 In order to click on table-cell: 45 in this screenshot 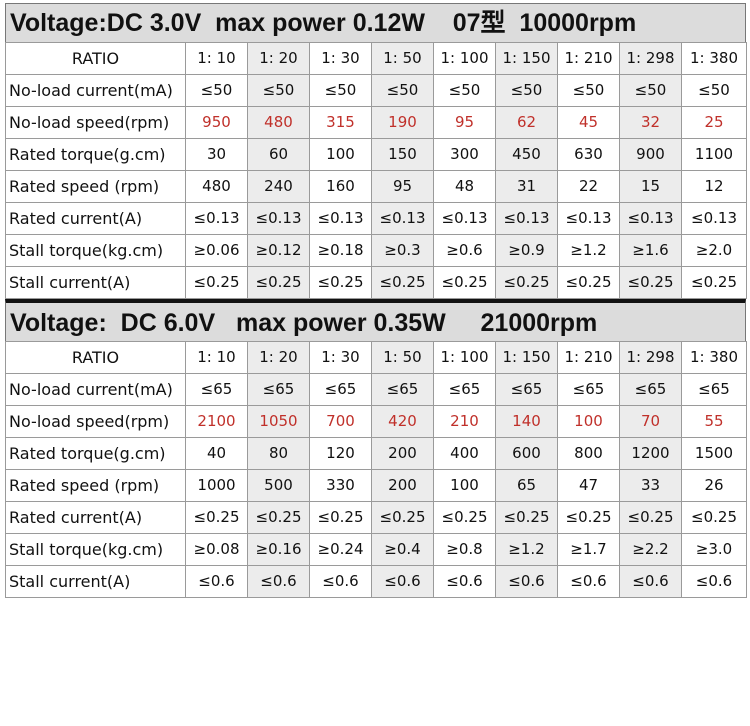, I will do `click(588, 122)`.